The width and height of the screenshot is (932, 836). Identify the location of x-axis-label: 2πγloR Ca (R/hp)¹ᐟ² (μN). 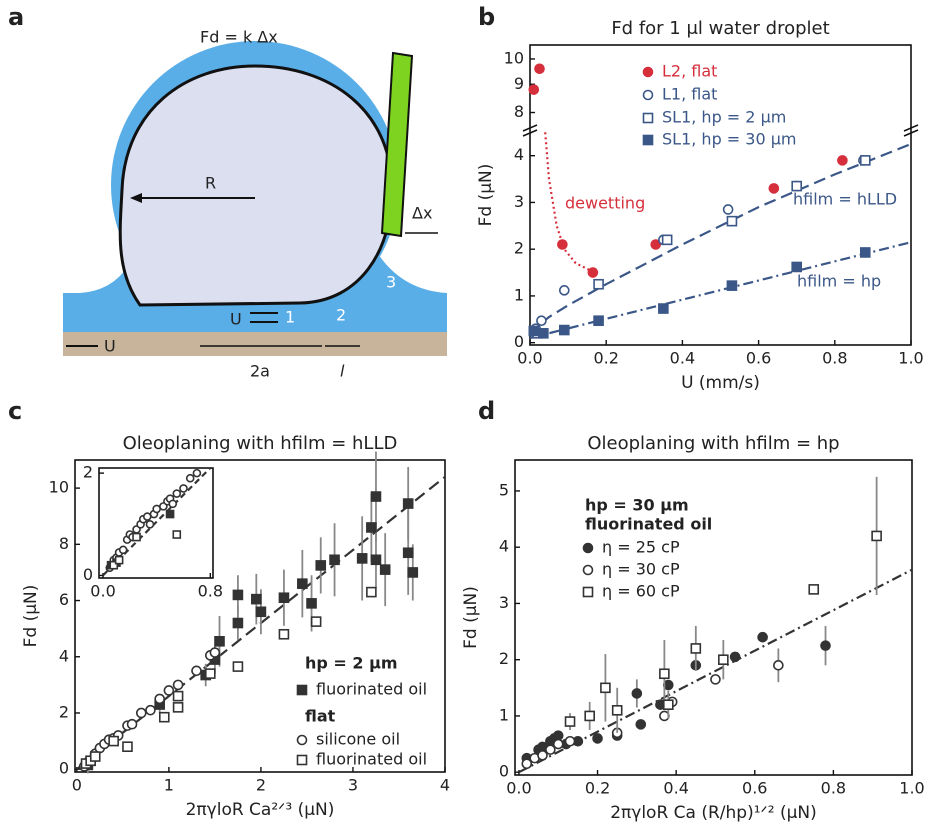
(713, 813).